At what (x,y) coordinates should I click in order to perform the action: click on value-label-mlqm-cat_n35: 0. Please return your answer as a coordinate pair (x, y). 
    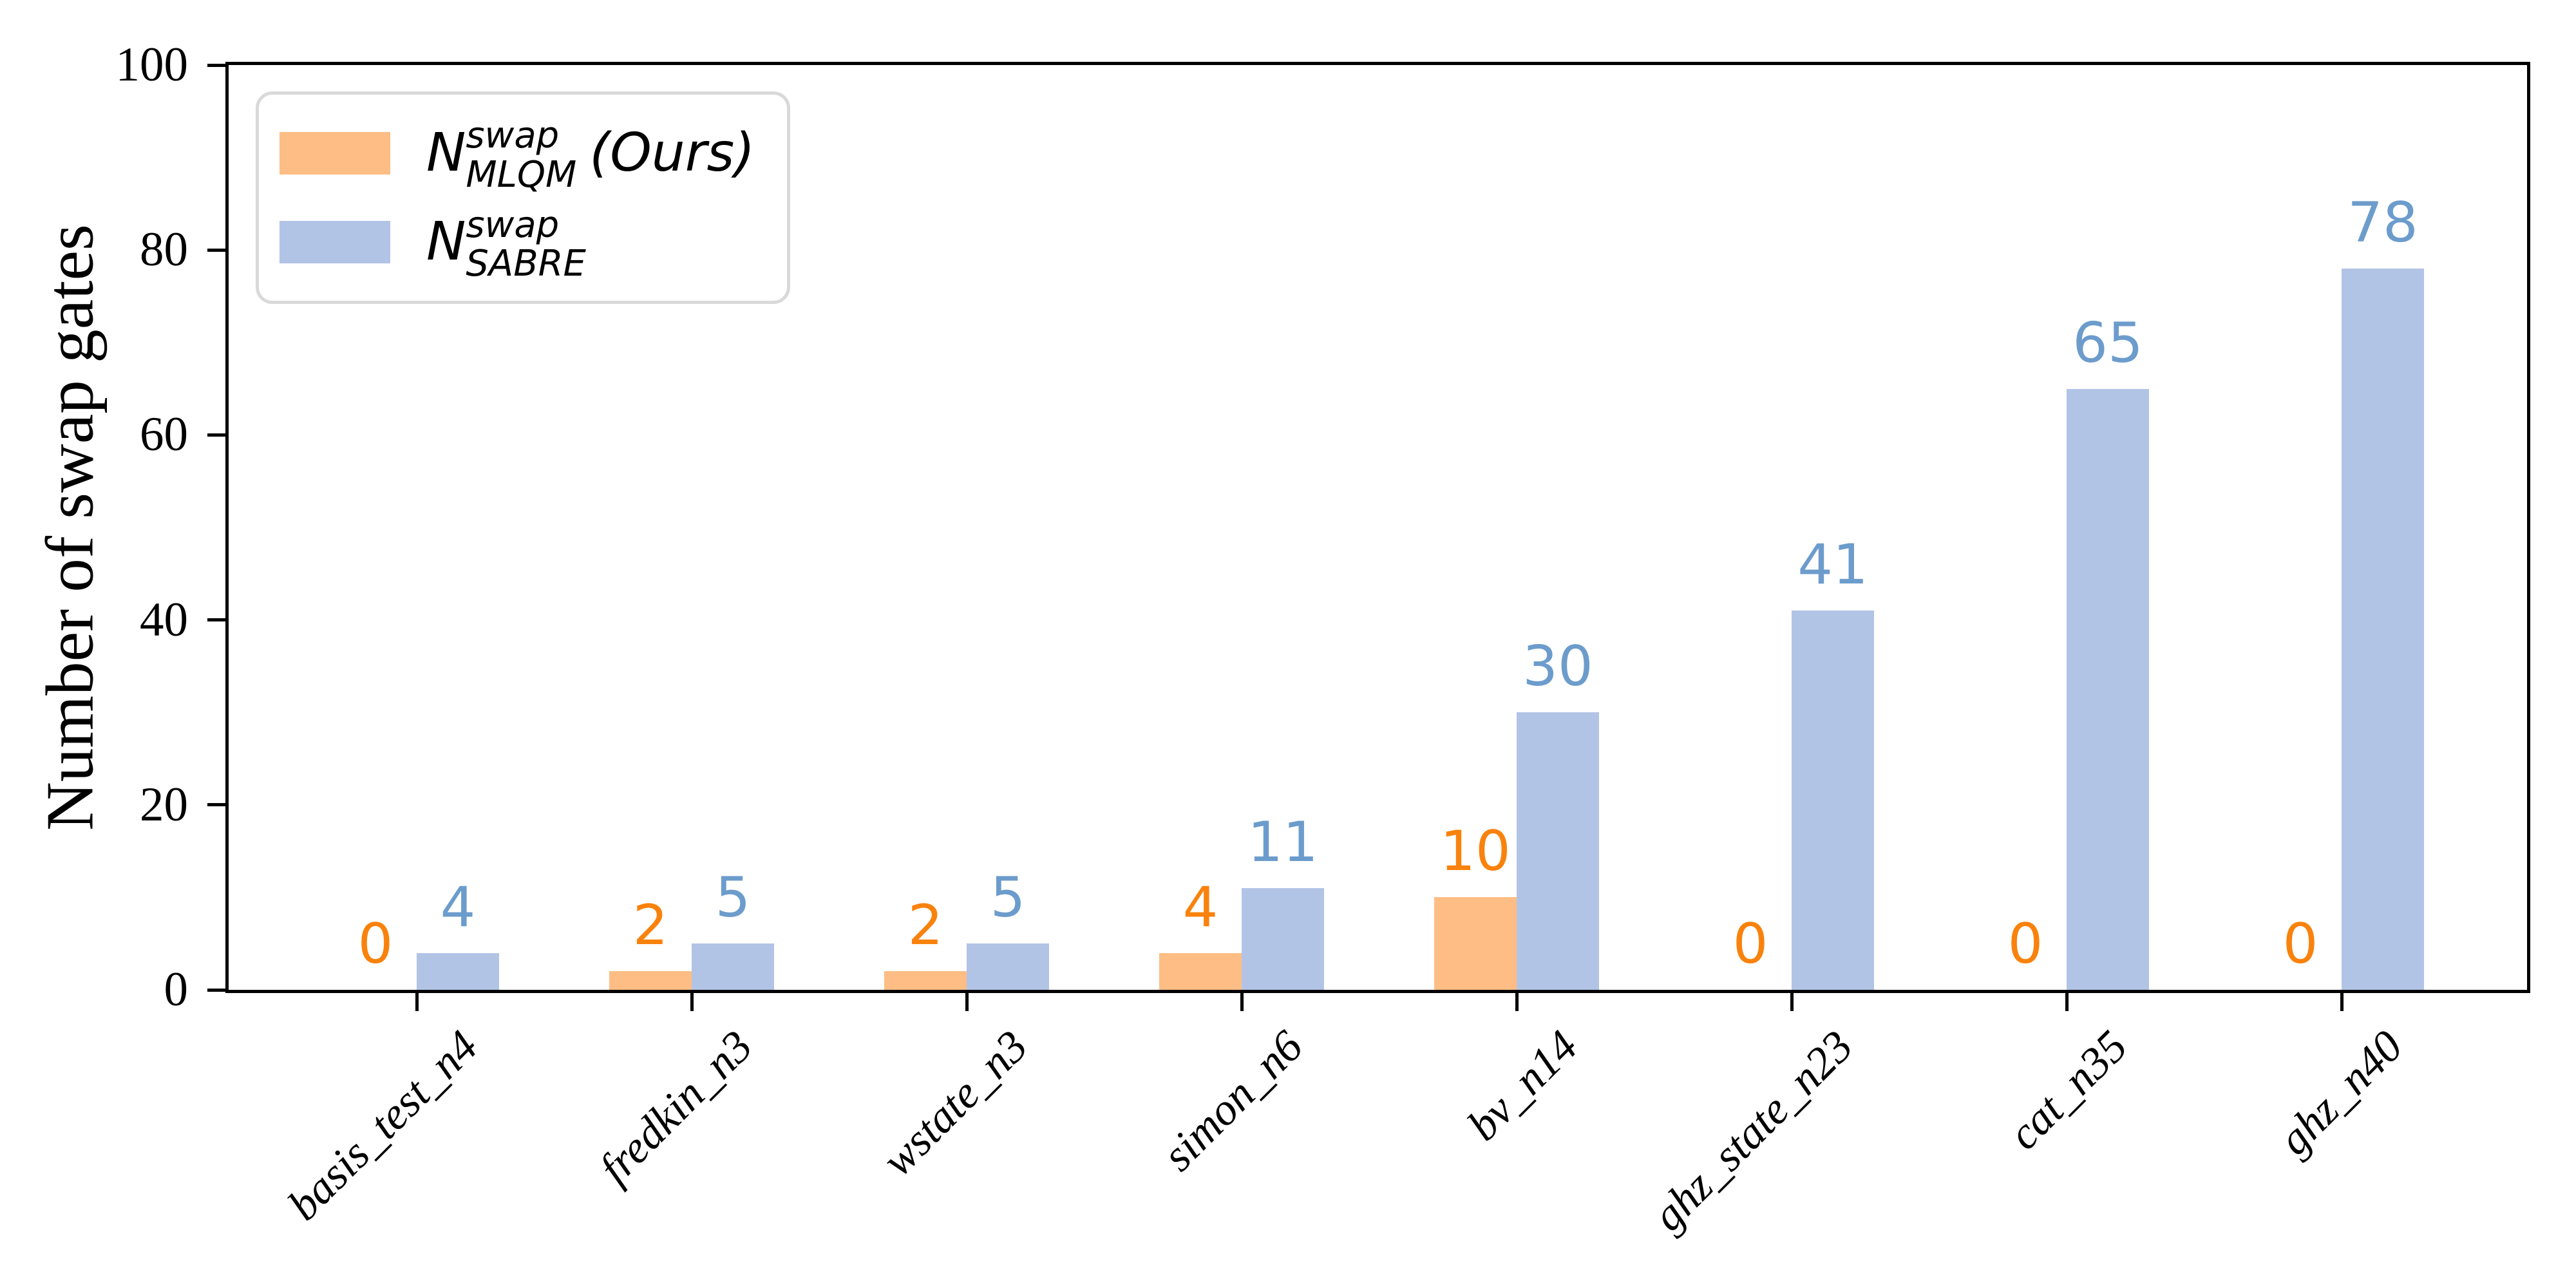
    Looking at the image, I should click on (2025, 944).